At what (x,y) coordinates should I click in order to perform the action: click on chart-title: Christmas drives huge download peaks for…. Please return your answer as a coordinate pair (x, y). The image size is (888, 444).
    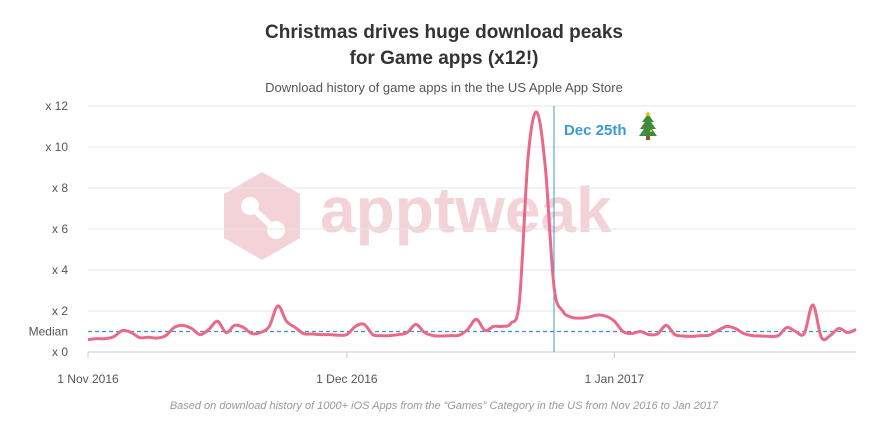
    Looking at the image, I should click on (444, 46).